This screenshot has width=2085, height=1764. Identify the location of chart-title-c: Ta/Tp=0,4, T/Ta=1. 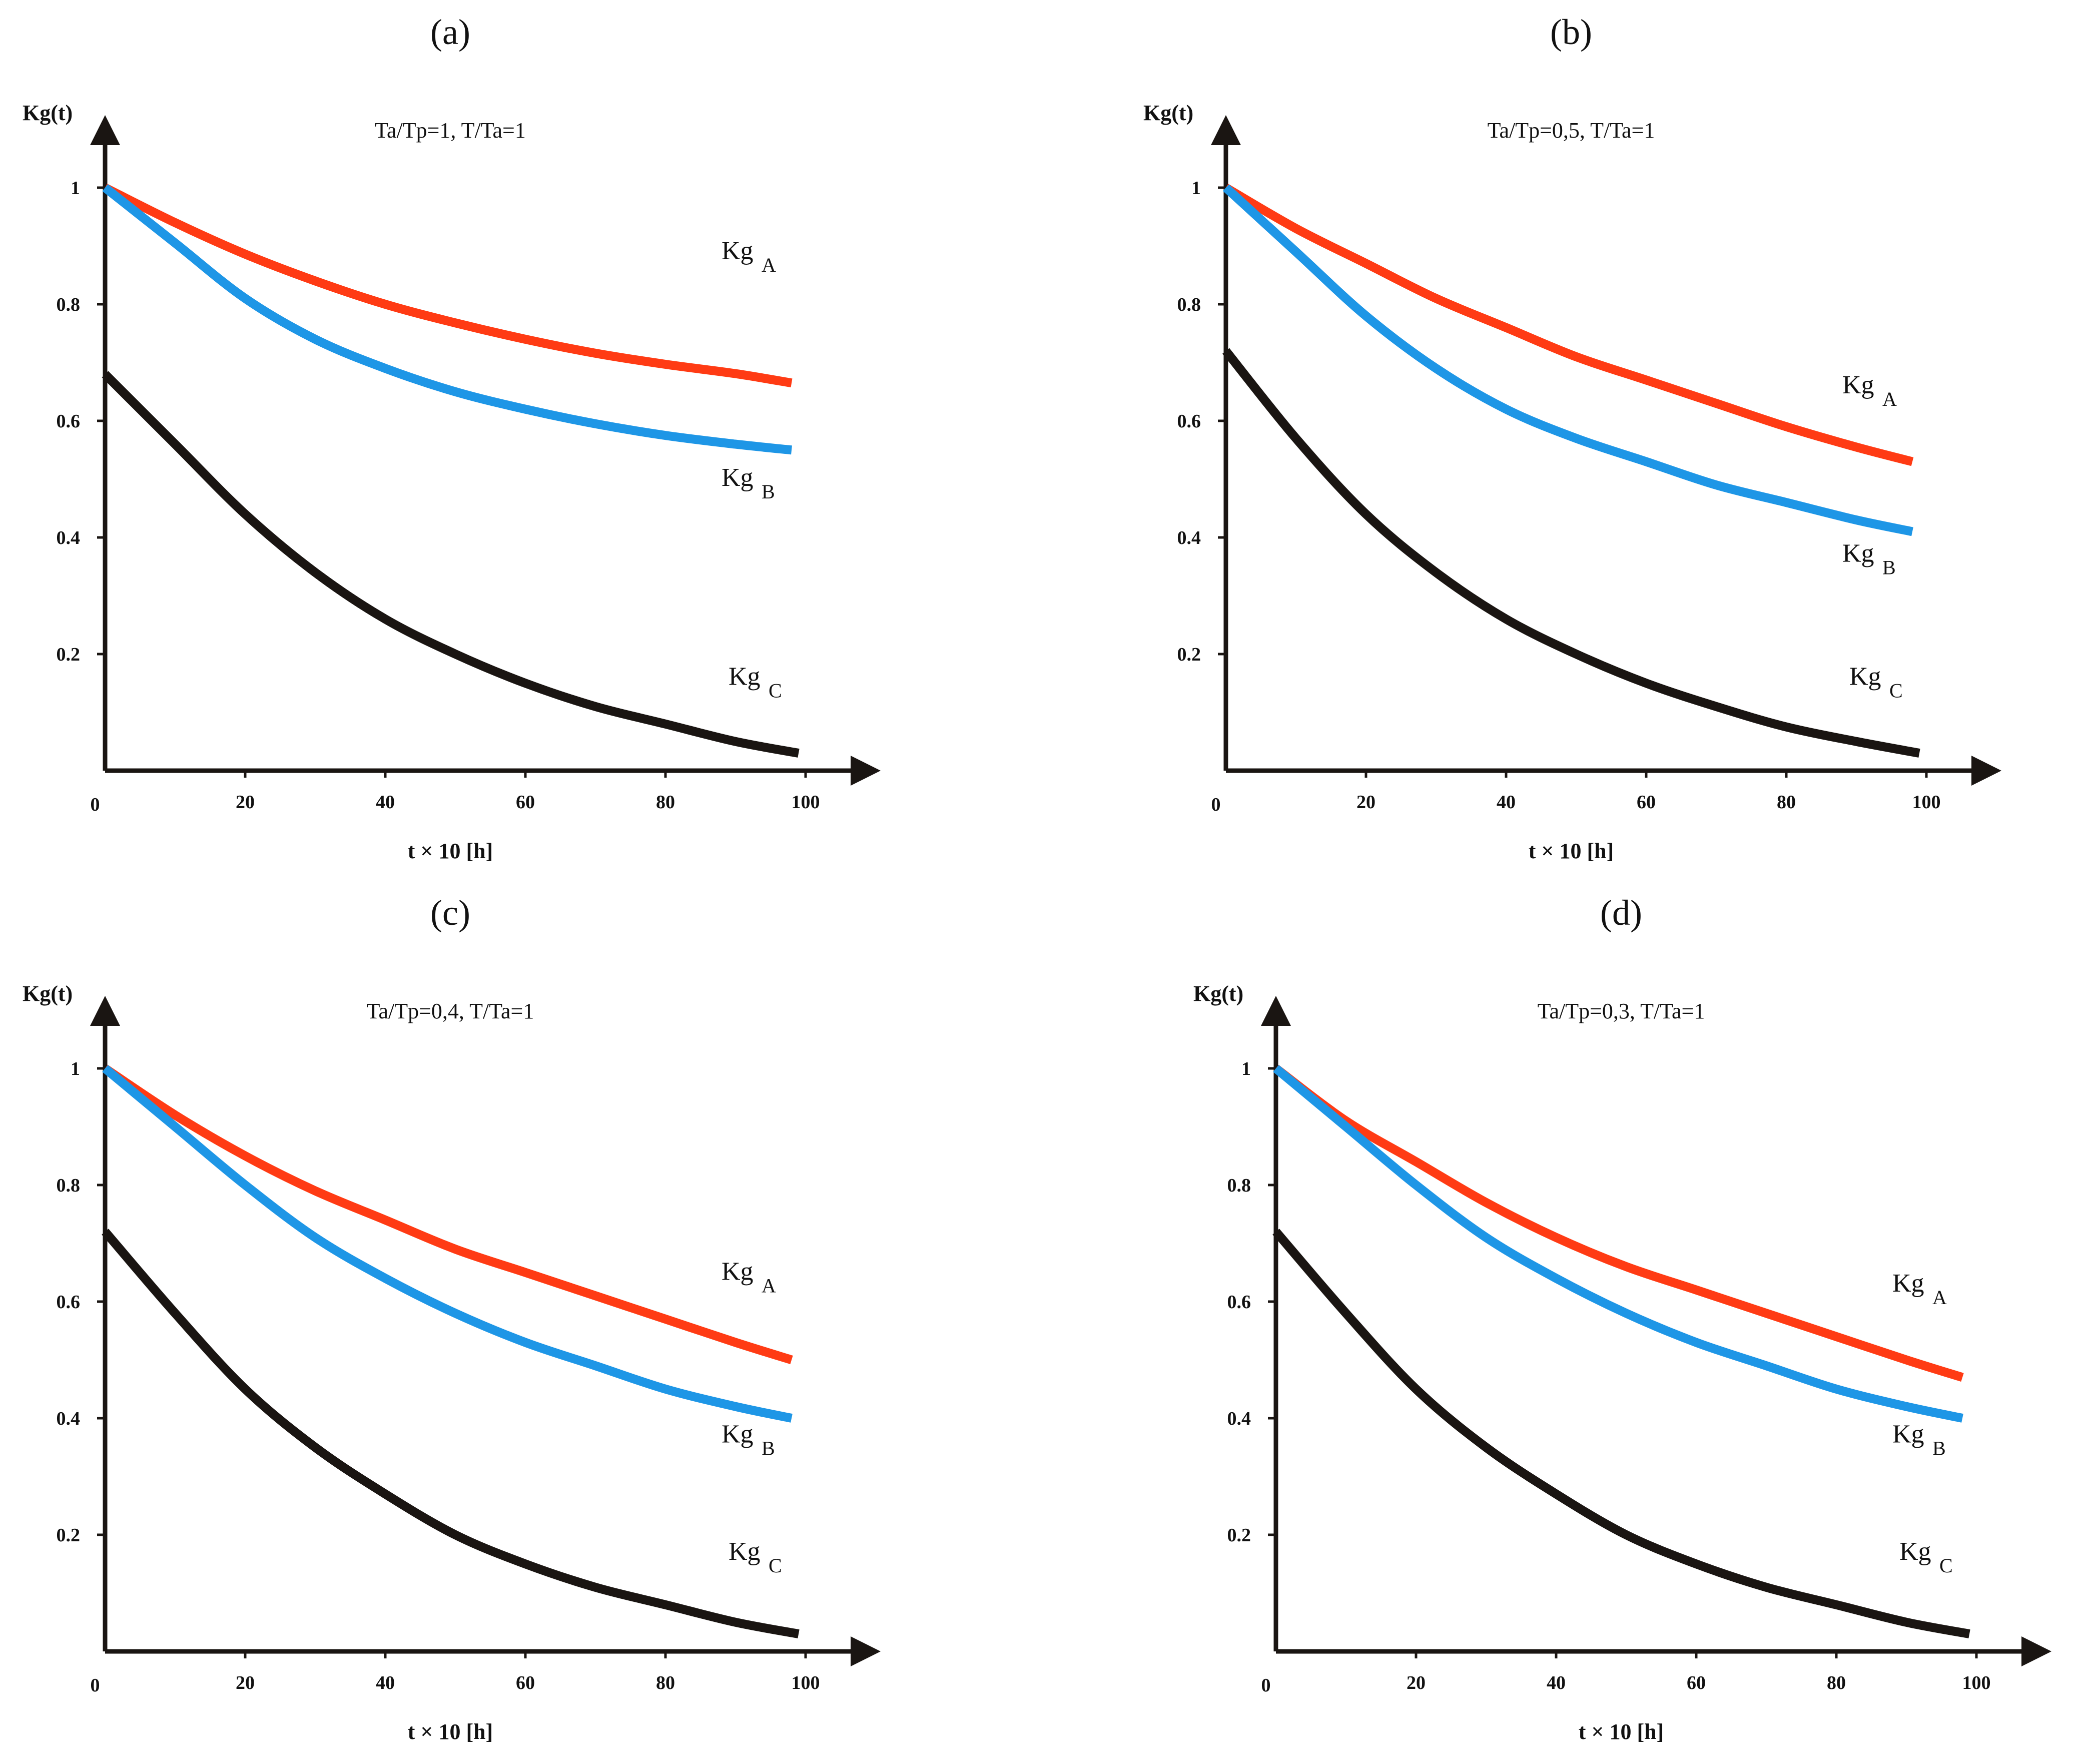
(450, 1011).